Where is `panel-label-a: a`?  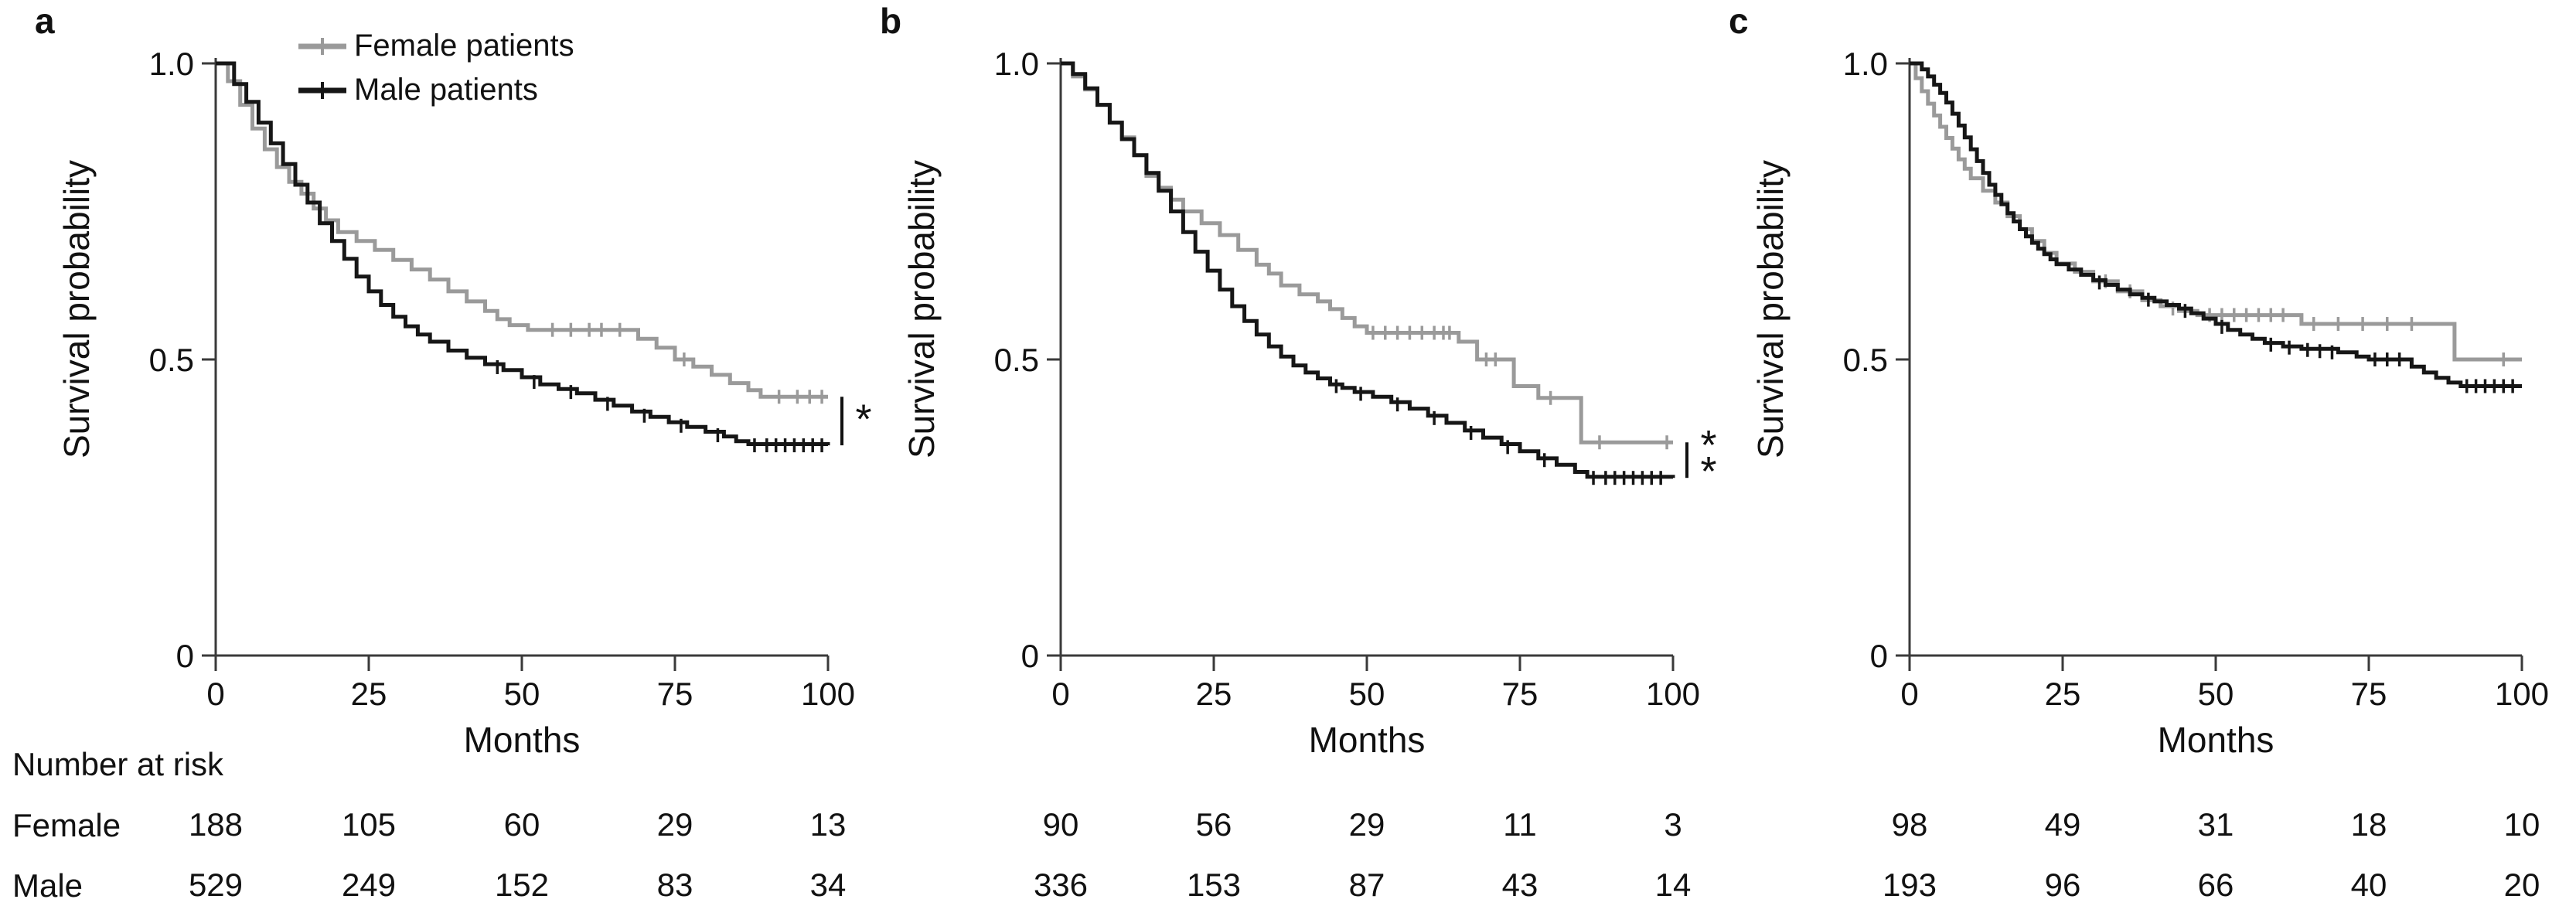
panel-label-a: a is located at coordinates (45, 21).